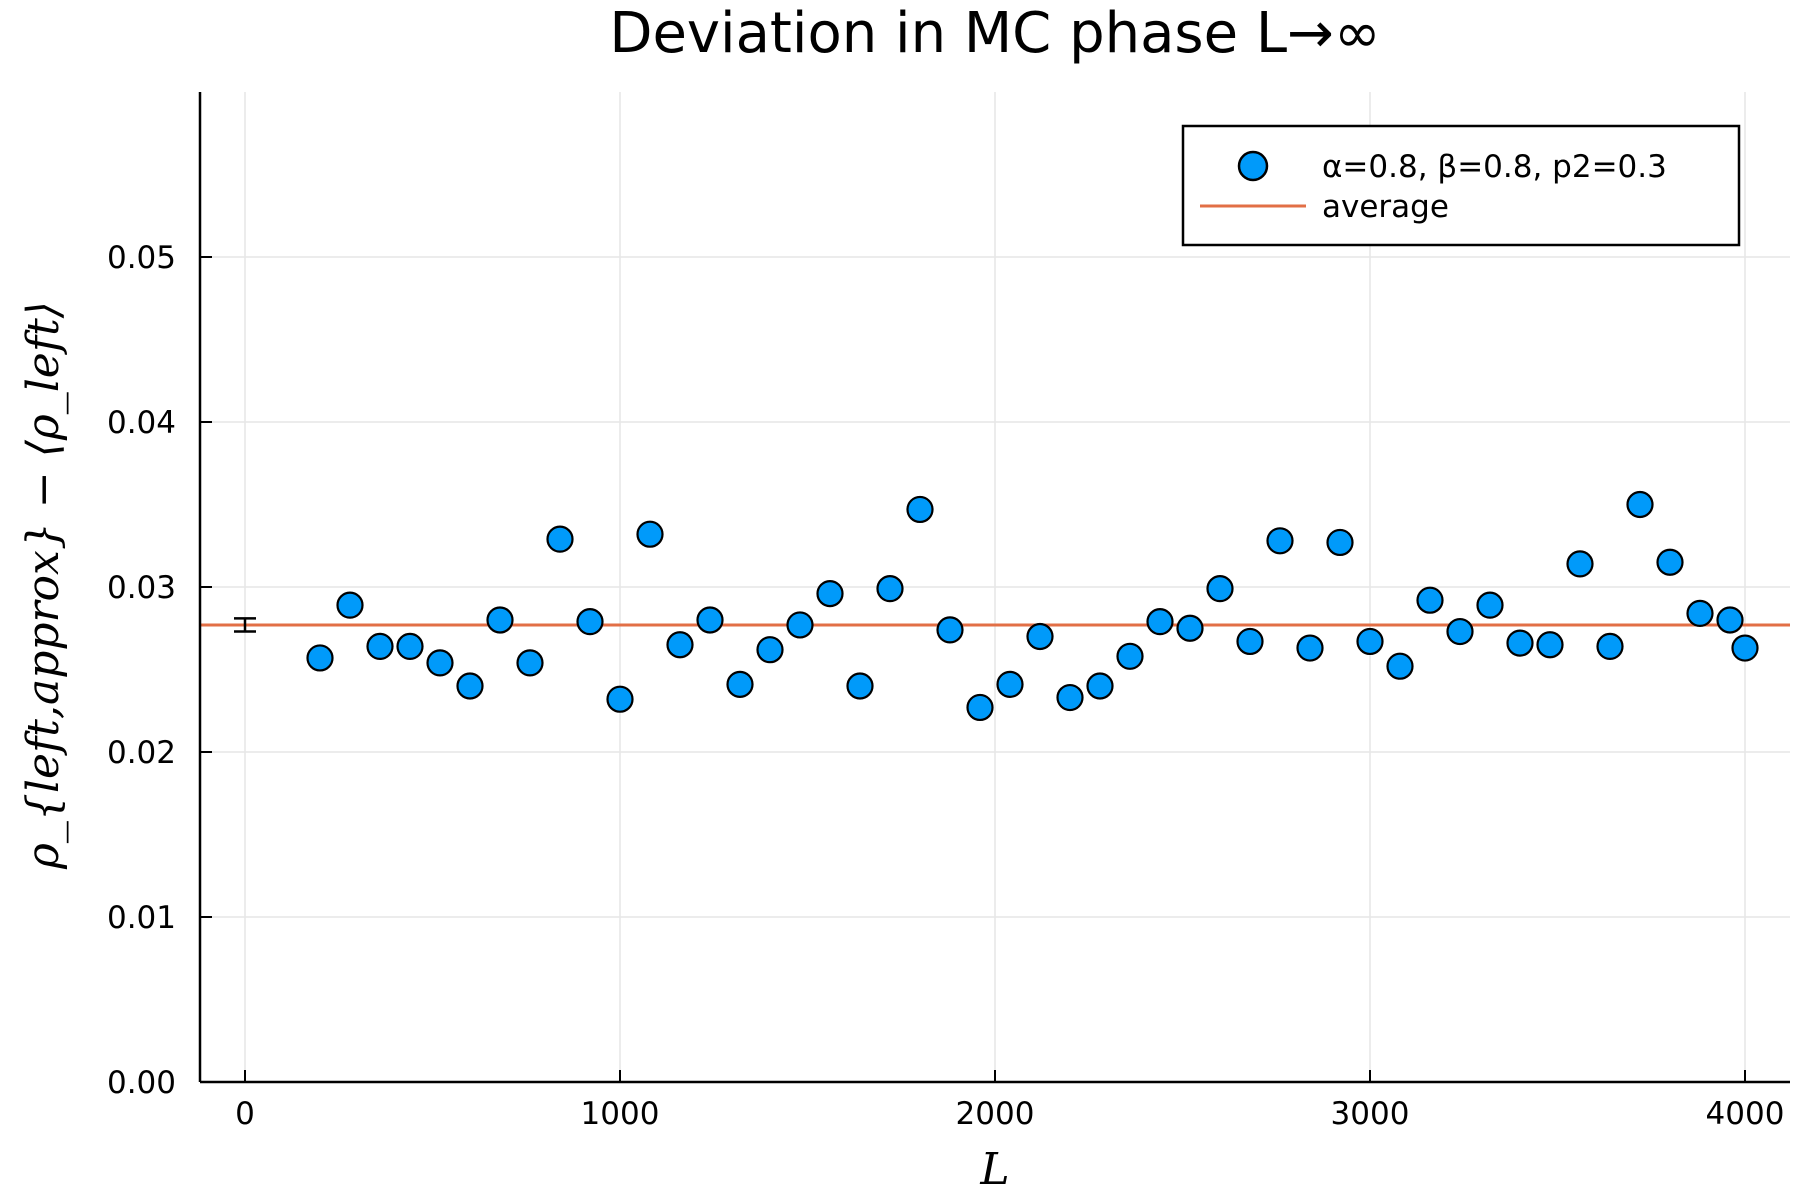 Image resolution: width=1800 pixels, height=1200 pixels. What do you see at coordinates (43, 585) in the screenshot?
I see `y-axis-label: ρ_{left,approx} − ⟨ρ_left⟩` at bounding box center [43, 585].